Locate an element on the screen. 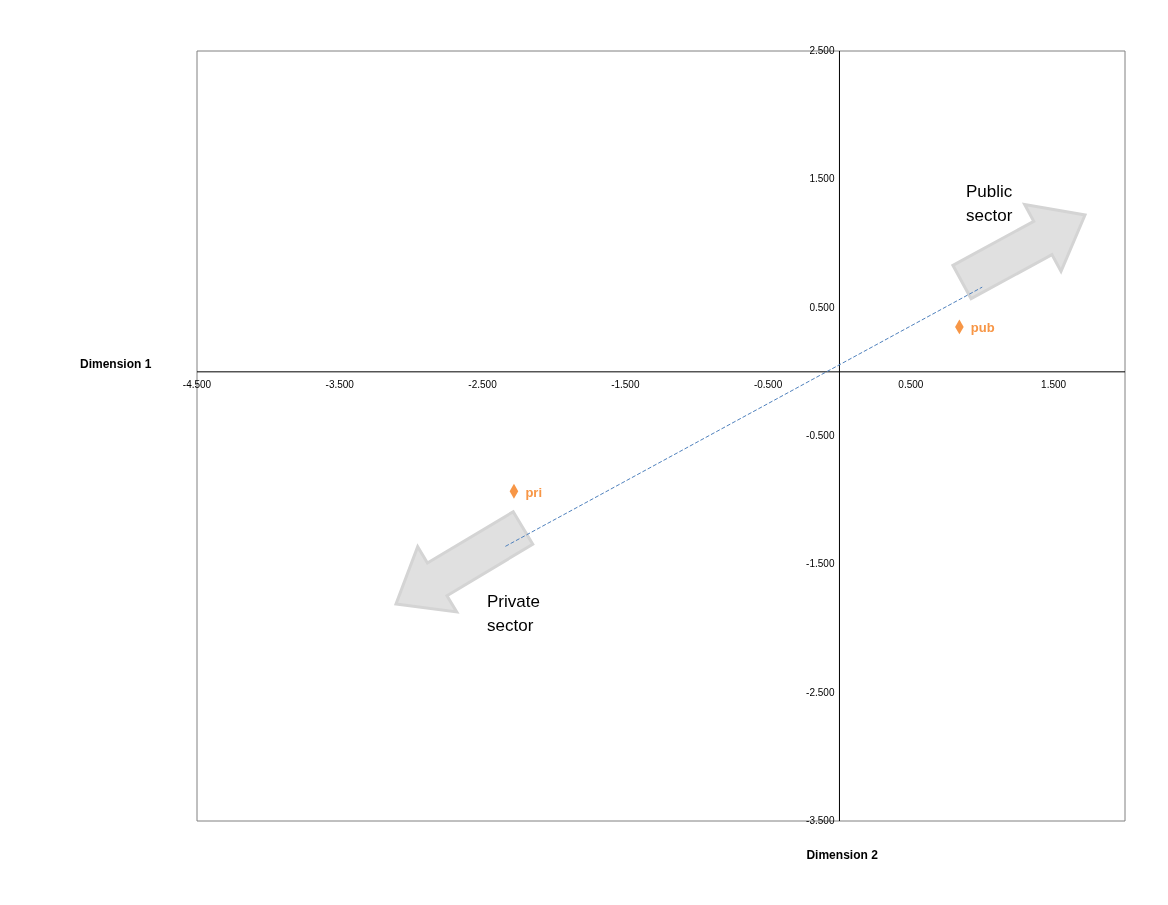  y-tick-label: -1.500 is located at coordinates (820, 564).